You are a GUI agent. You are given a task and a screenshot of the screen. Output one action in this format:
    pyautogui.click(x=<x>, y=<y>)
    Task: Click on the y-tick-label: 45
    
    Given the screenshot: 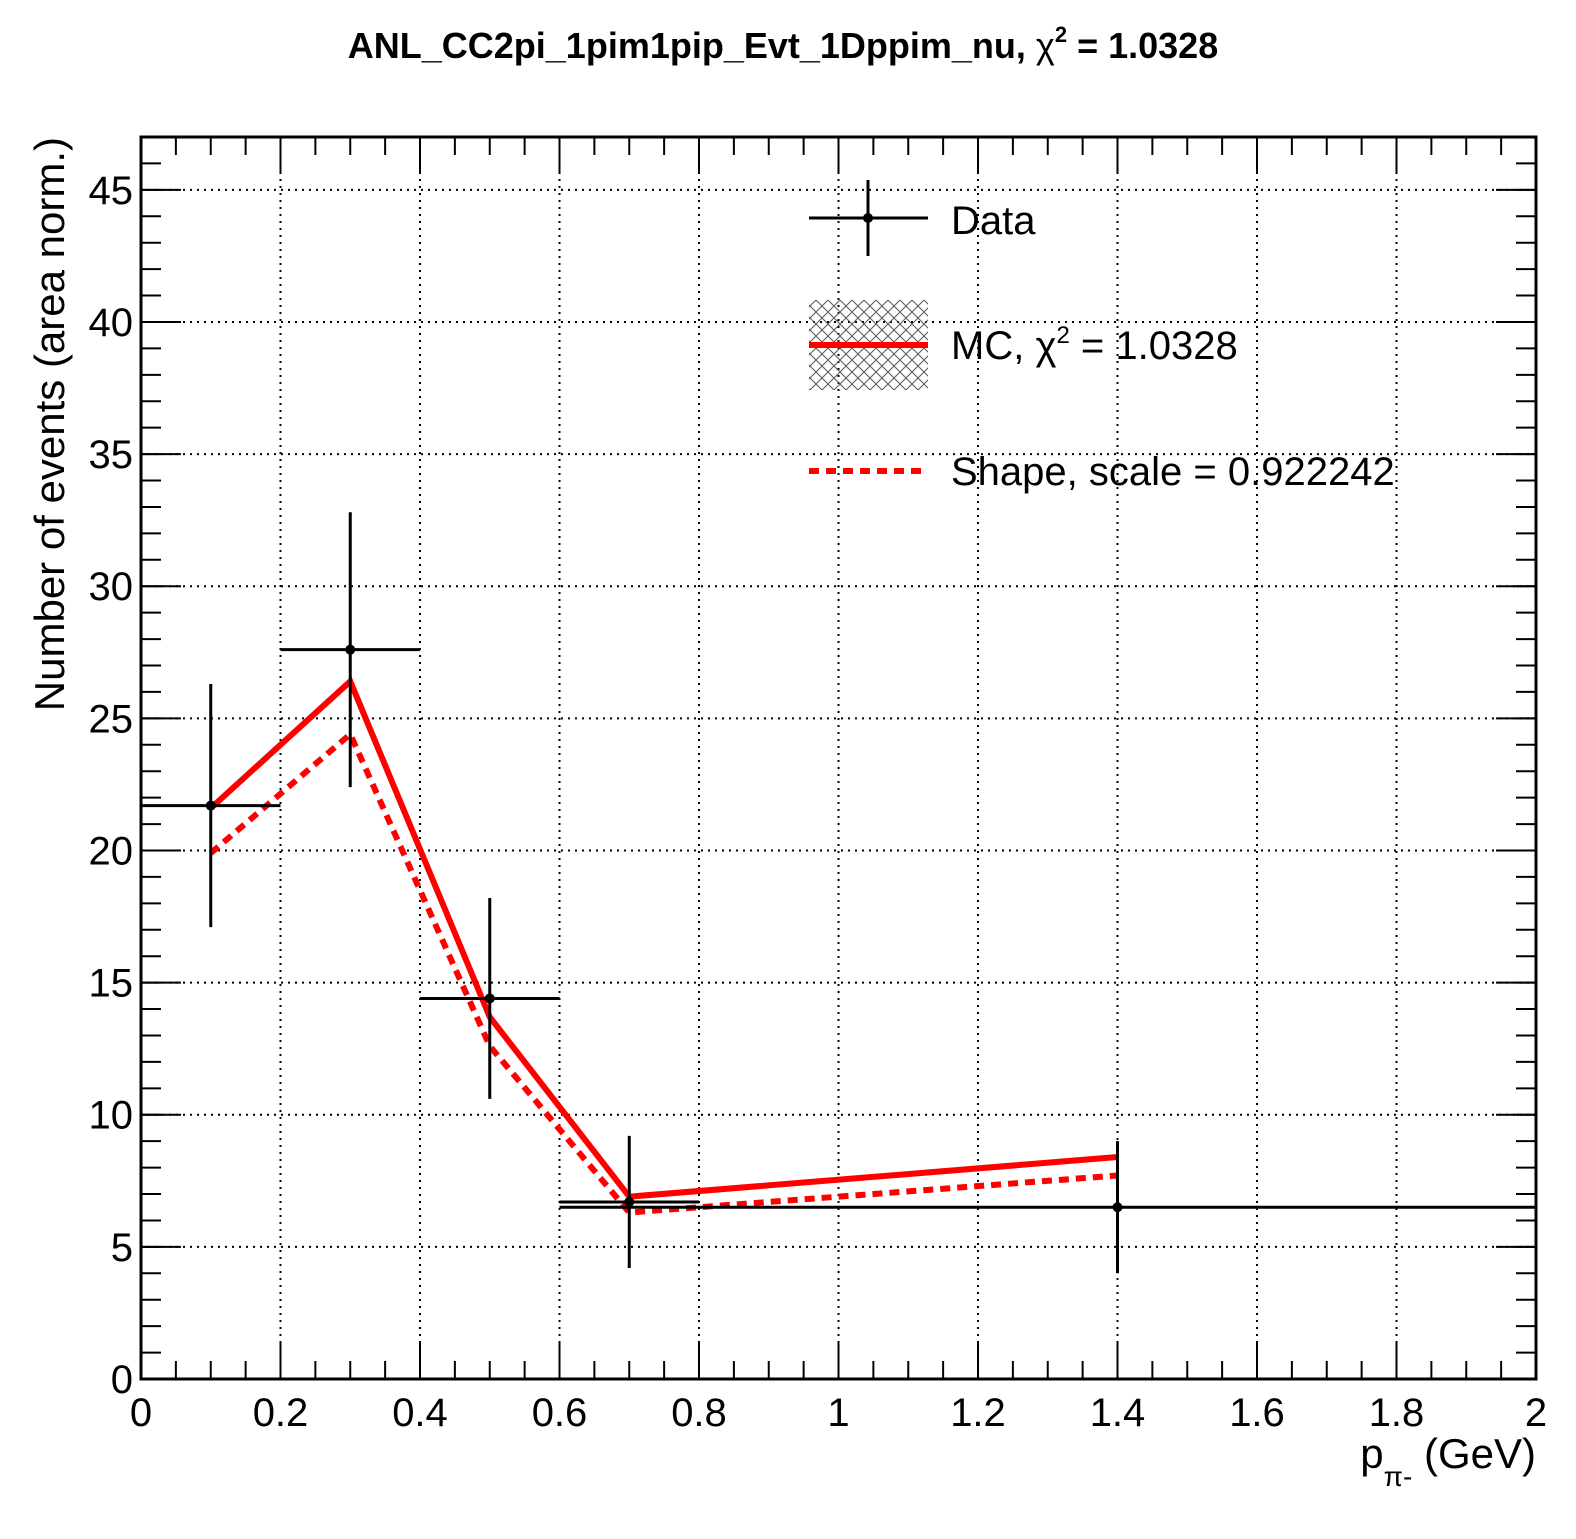 What is the action you would take?
    pyautogui.click(x=111, y=191)
    